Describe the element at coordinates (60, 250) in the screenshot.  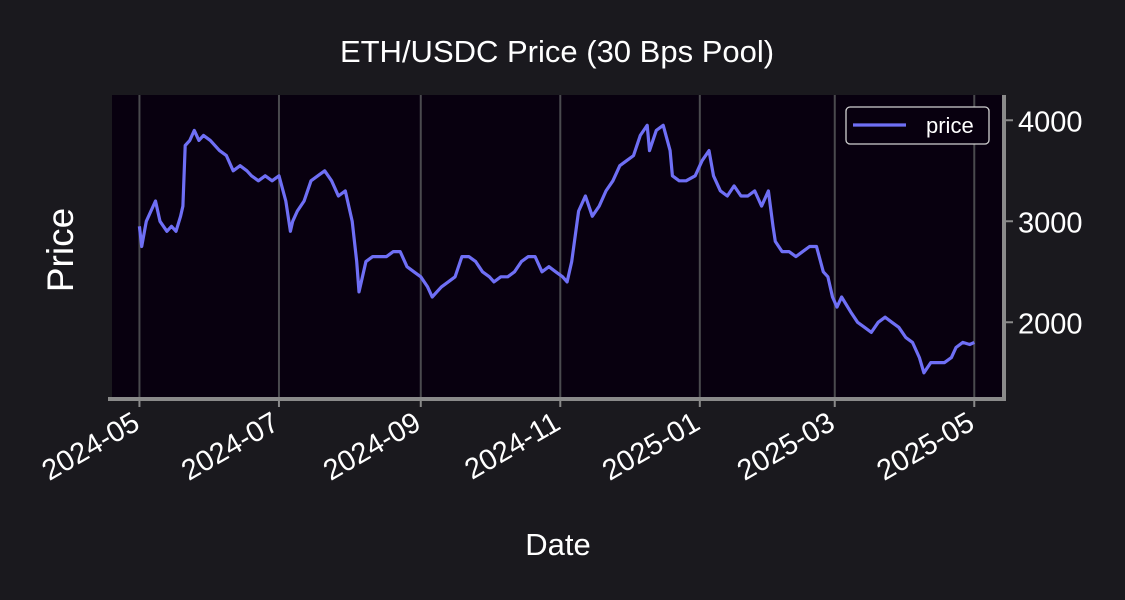
I see `y-axis-label: Price` at that location.